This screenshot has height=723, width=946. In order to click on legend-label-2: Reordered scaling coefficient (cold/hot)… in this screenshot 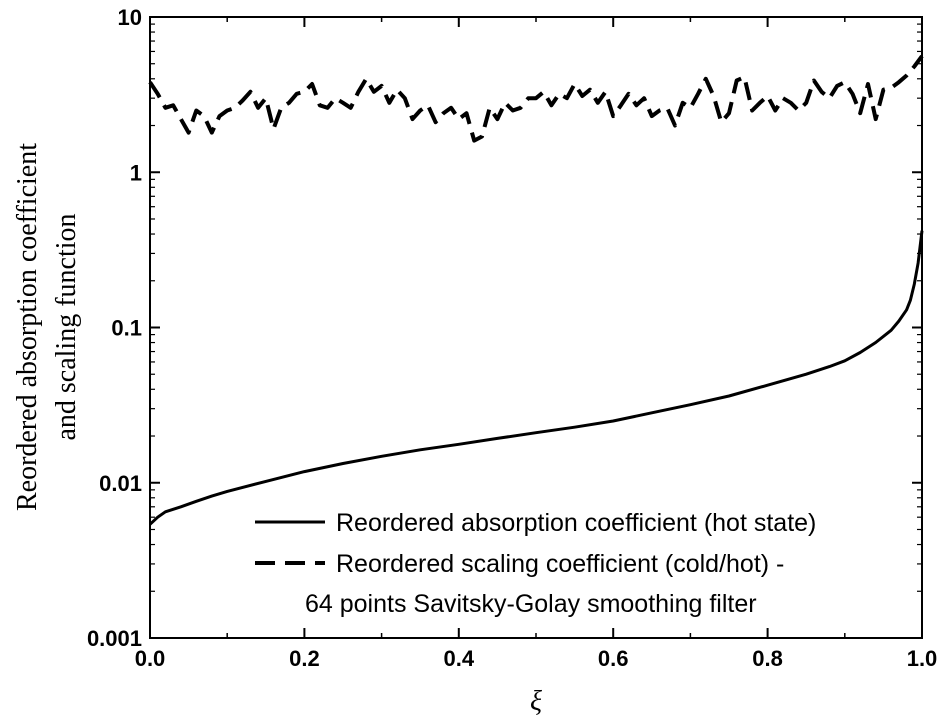, I will do `click(560, 564)`.